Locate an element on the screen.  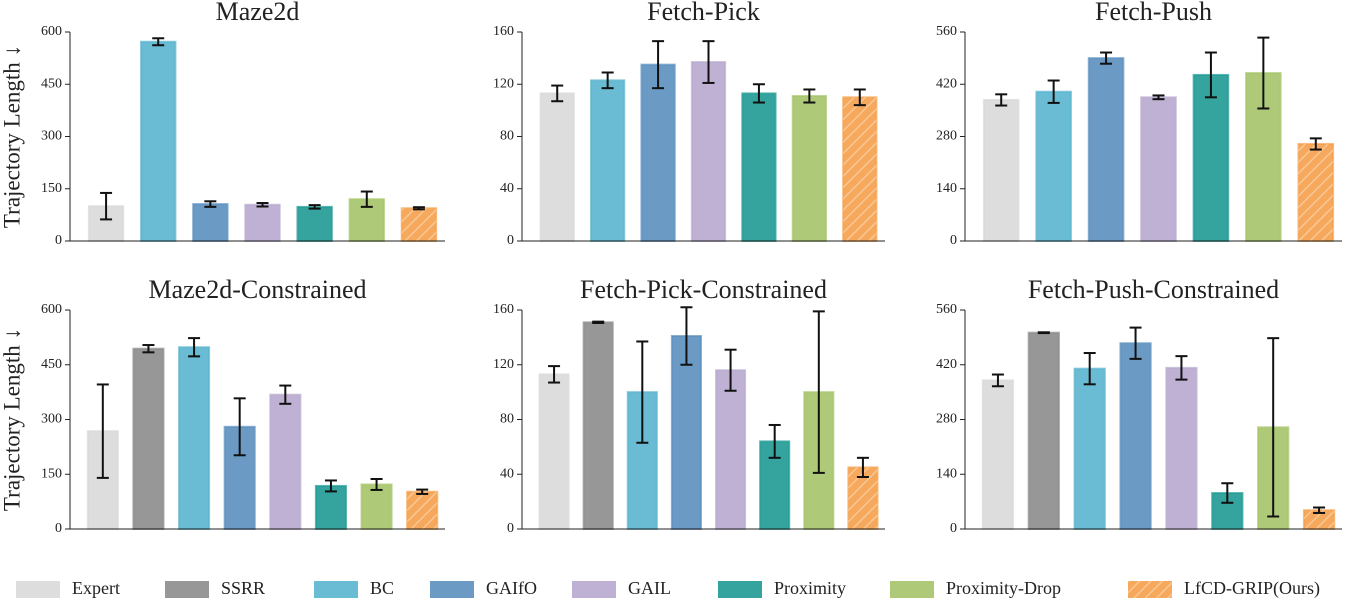
chart-title: Fetch-Push is located at coordinates (1153, 13).